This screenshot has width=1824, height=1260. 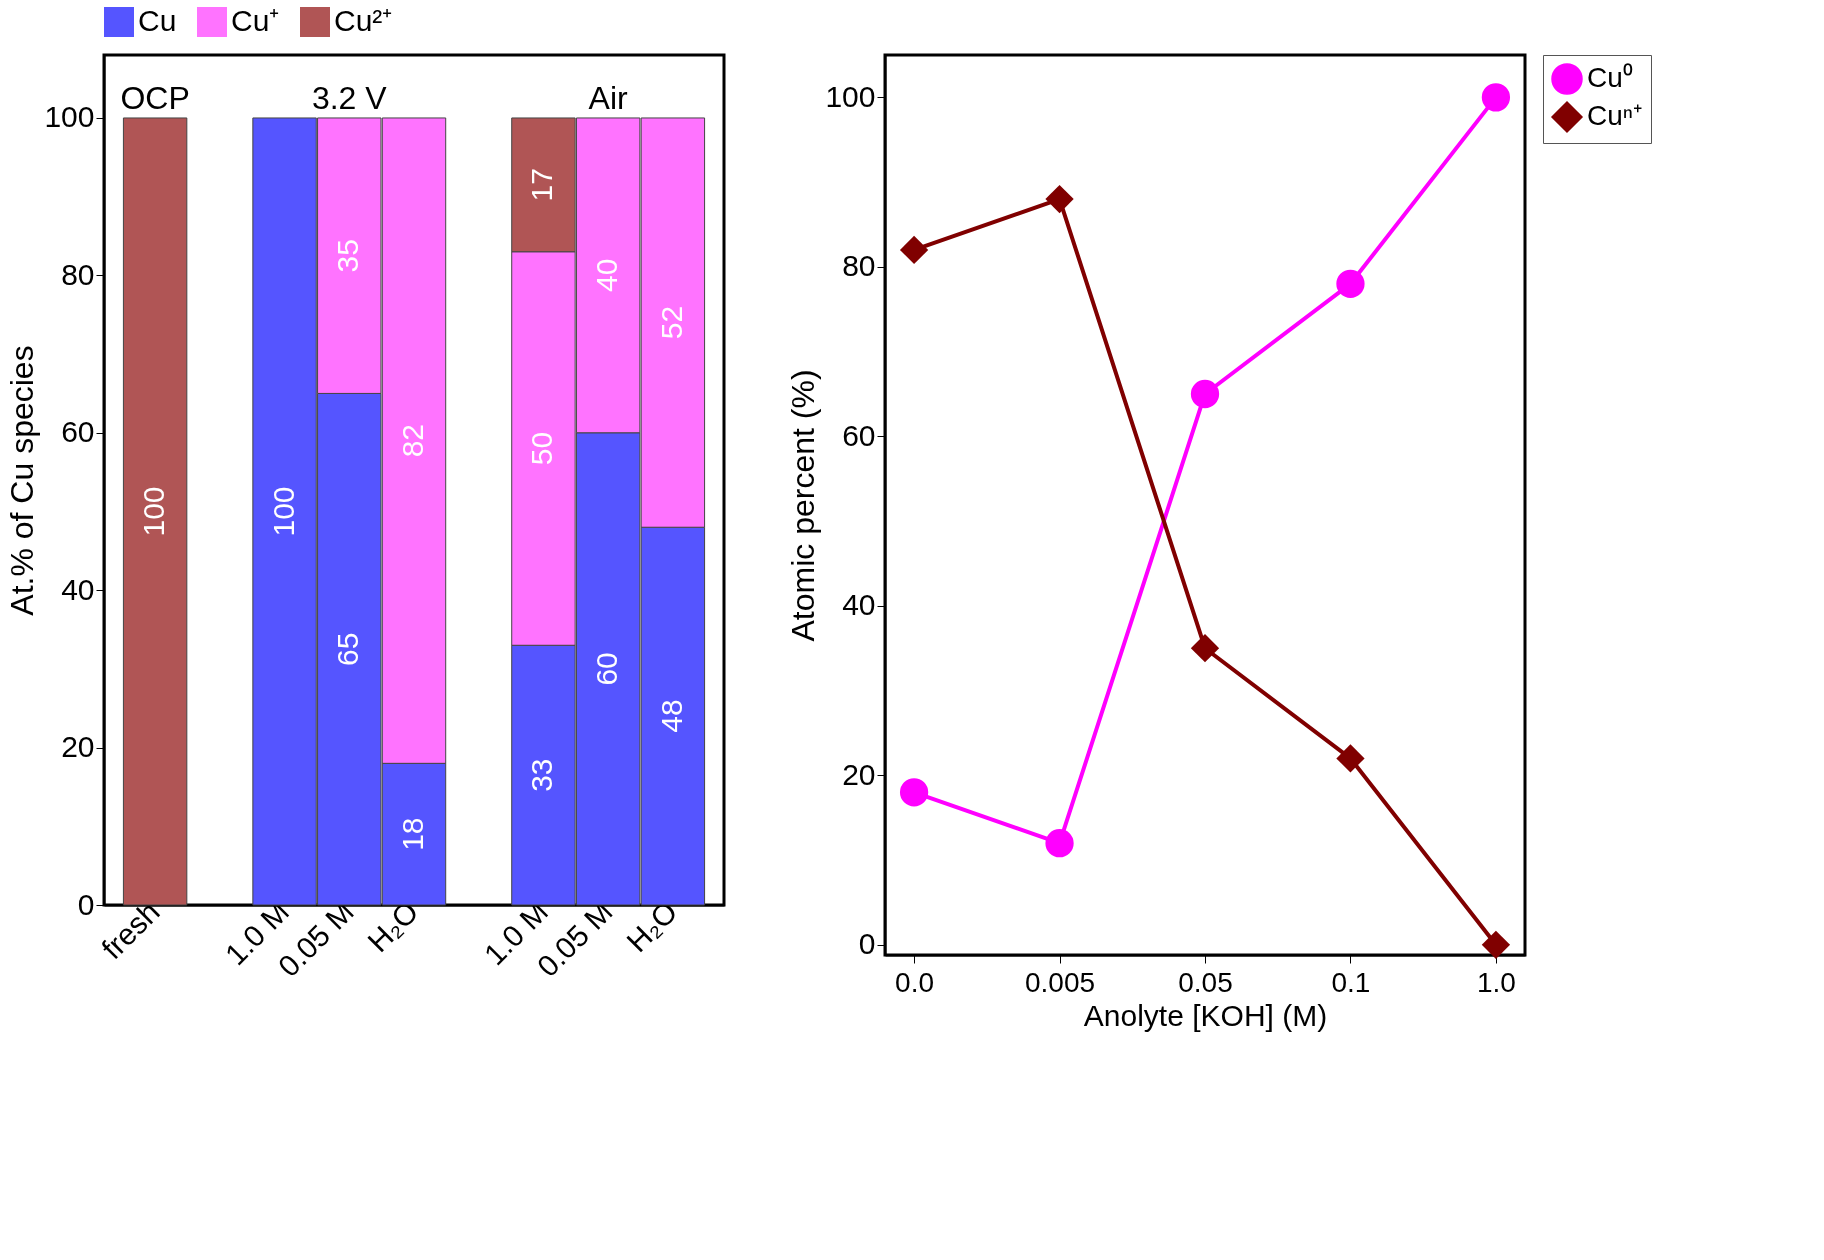 I want to click on legend-label: Cuⁿ⁺, so click(x=1615, y=115).